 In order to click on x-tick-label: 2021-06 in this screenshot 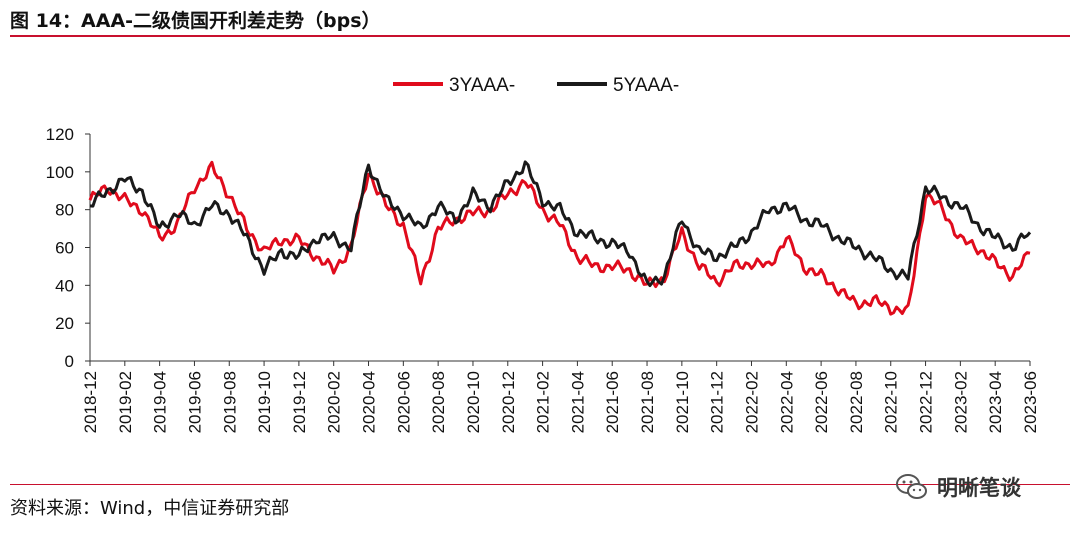, I will do `click(612, 402)`.